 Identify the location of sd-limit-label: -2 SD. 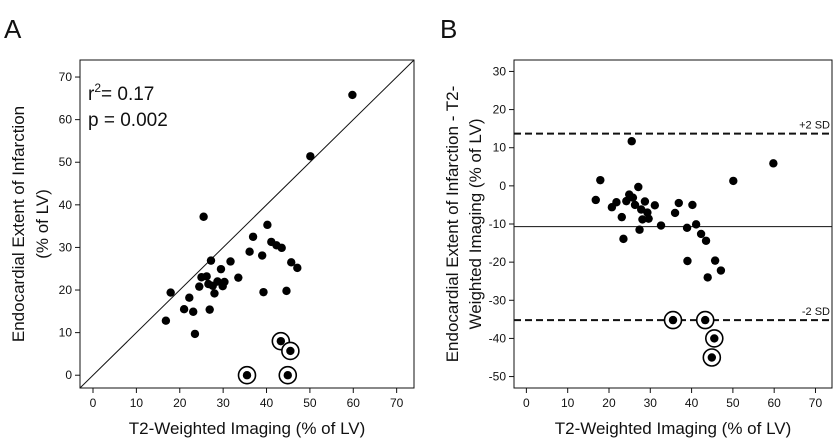
(816, 312).